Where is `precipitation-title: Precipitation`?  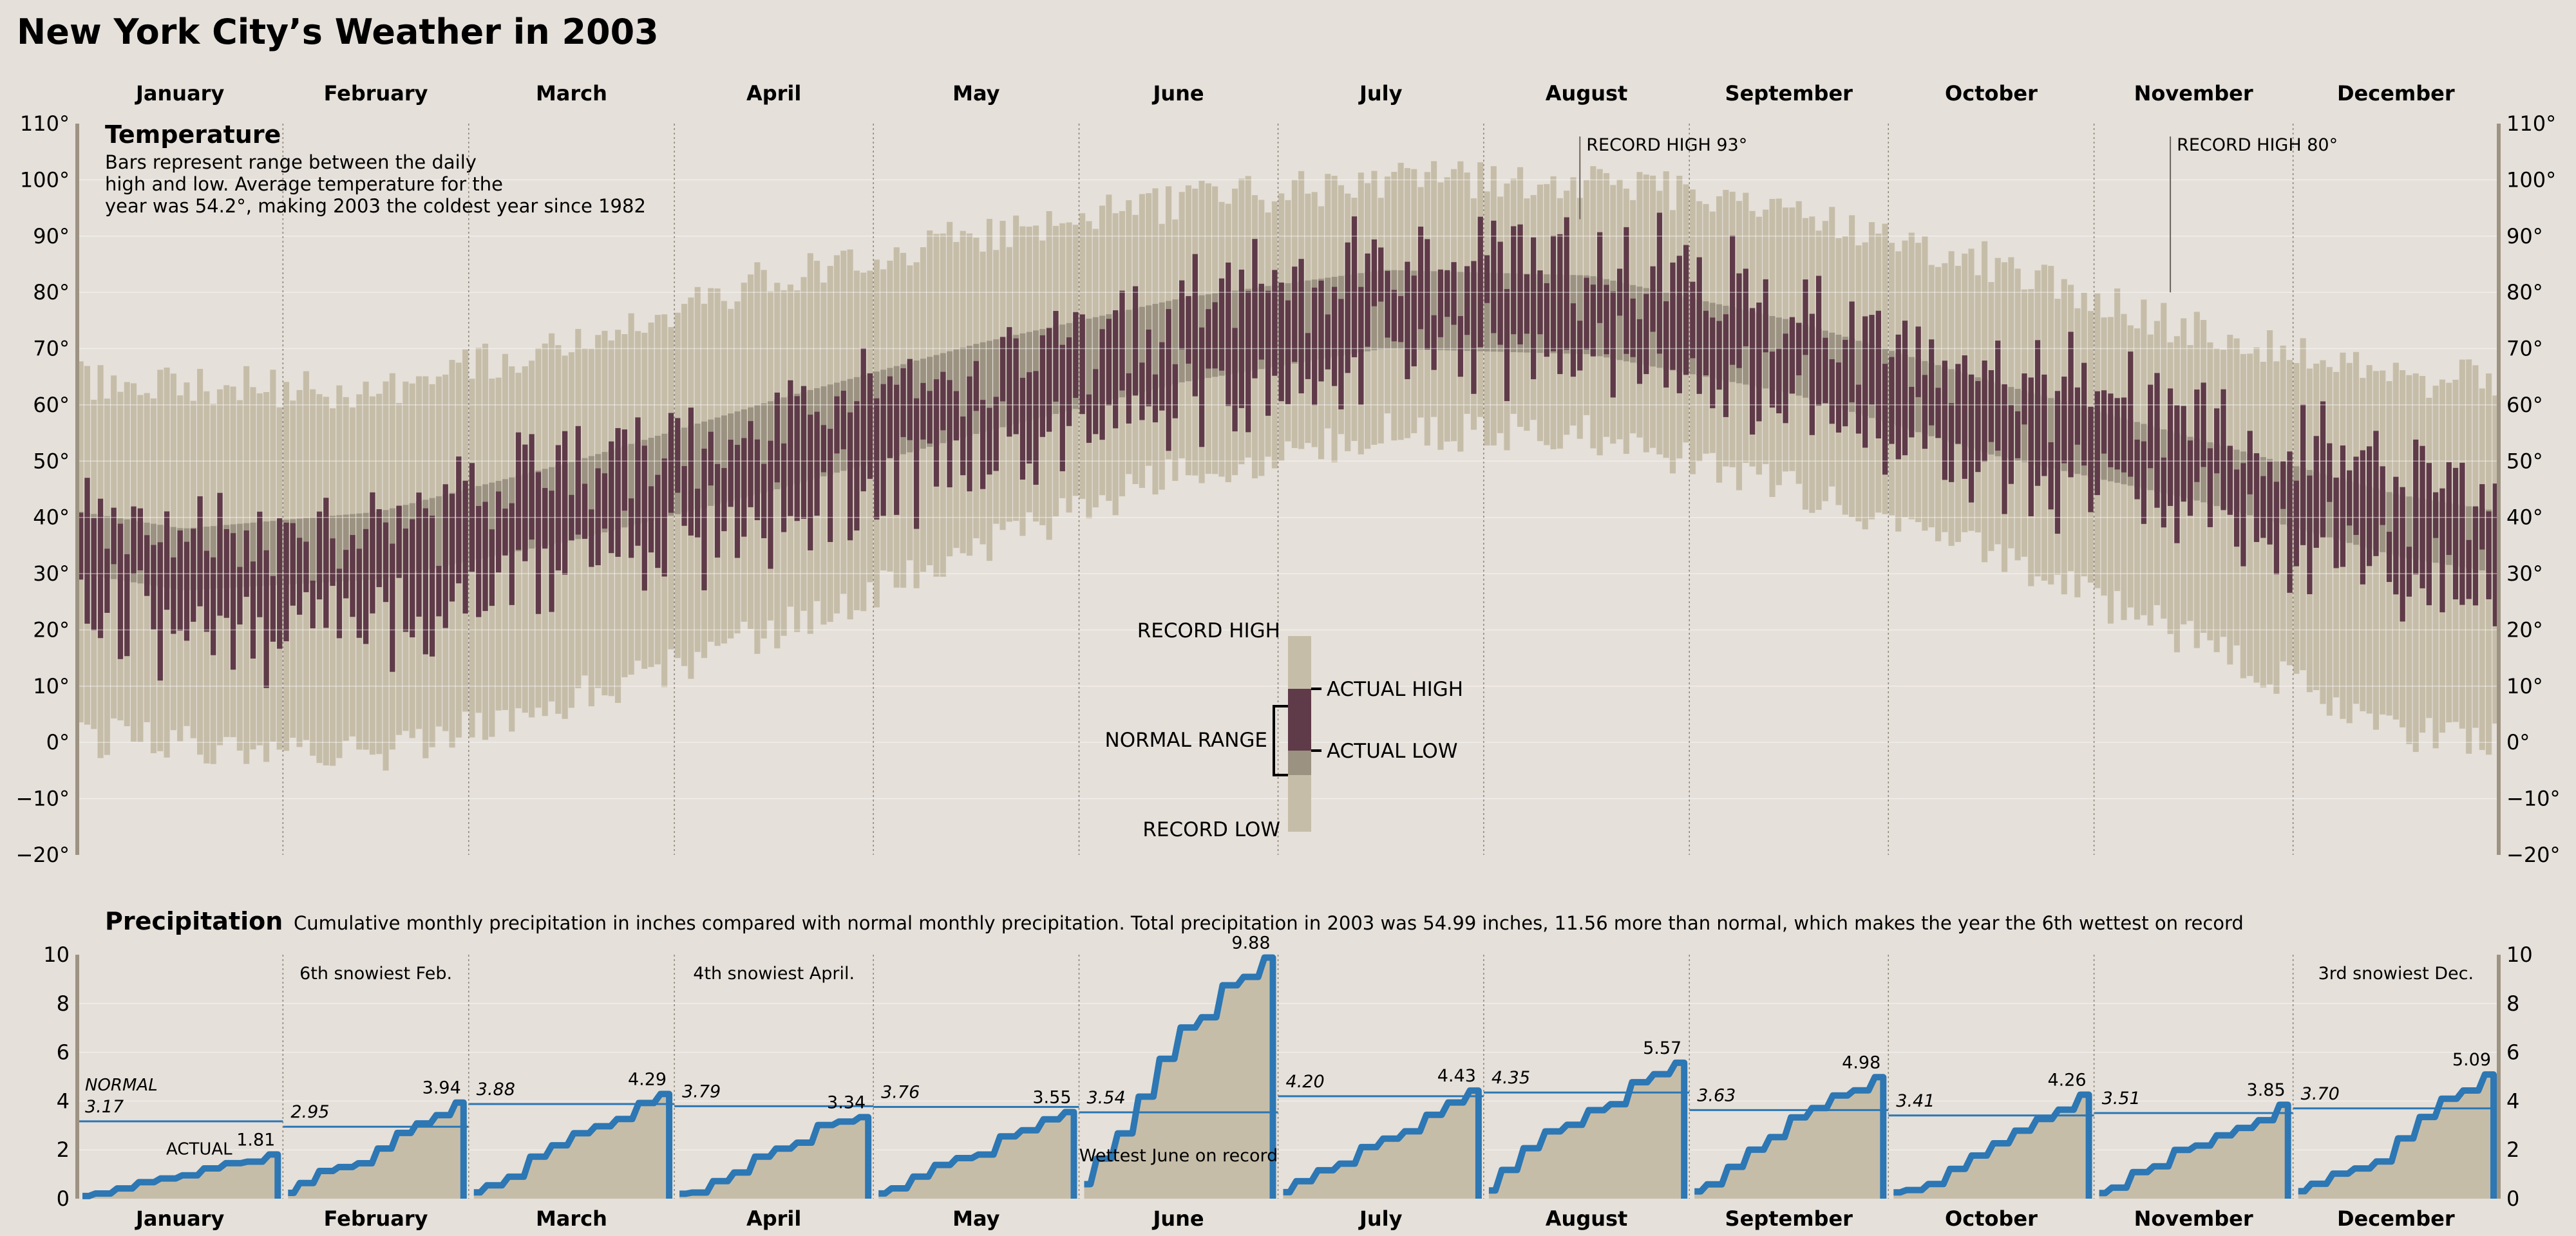 precipitation-title: Precipitation is located at coordinates (194, 921).